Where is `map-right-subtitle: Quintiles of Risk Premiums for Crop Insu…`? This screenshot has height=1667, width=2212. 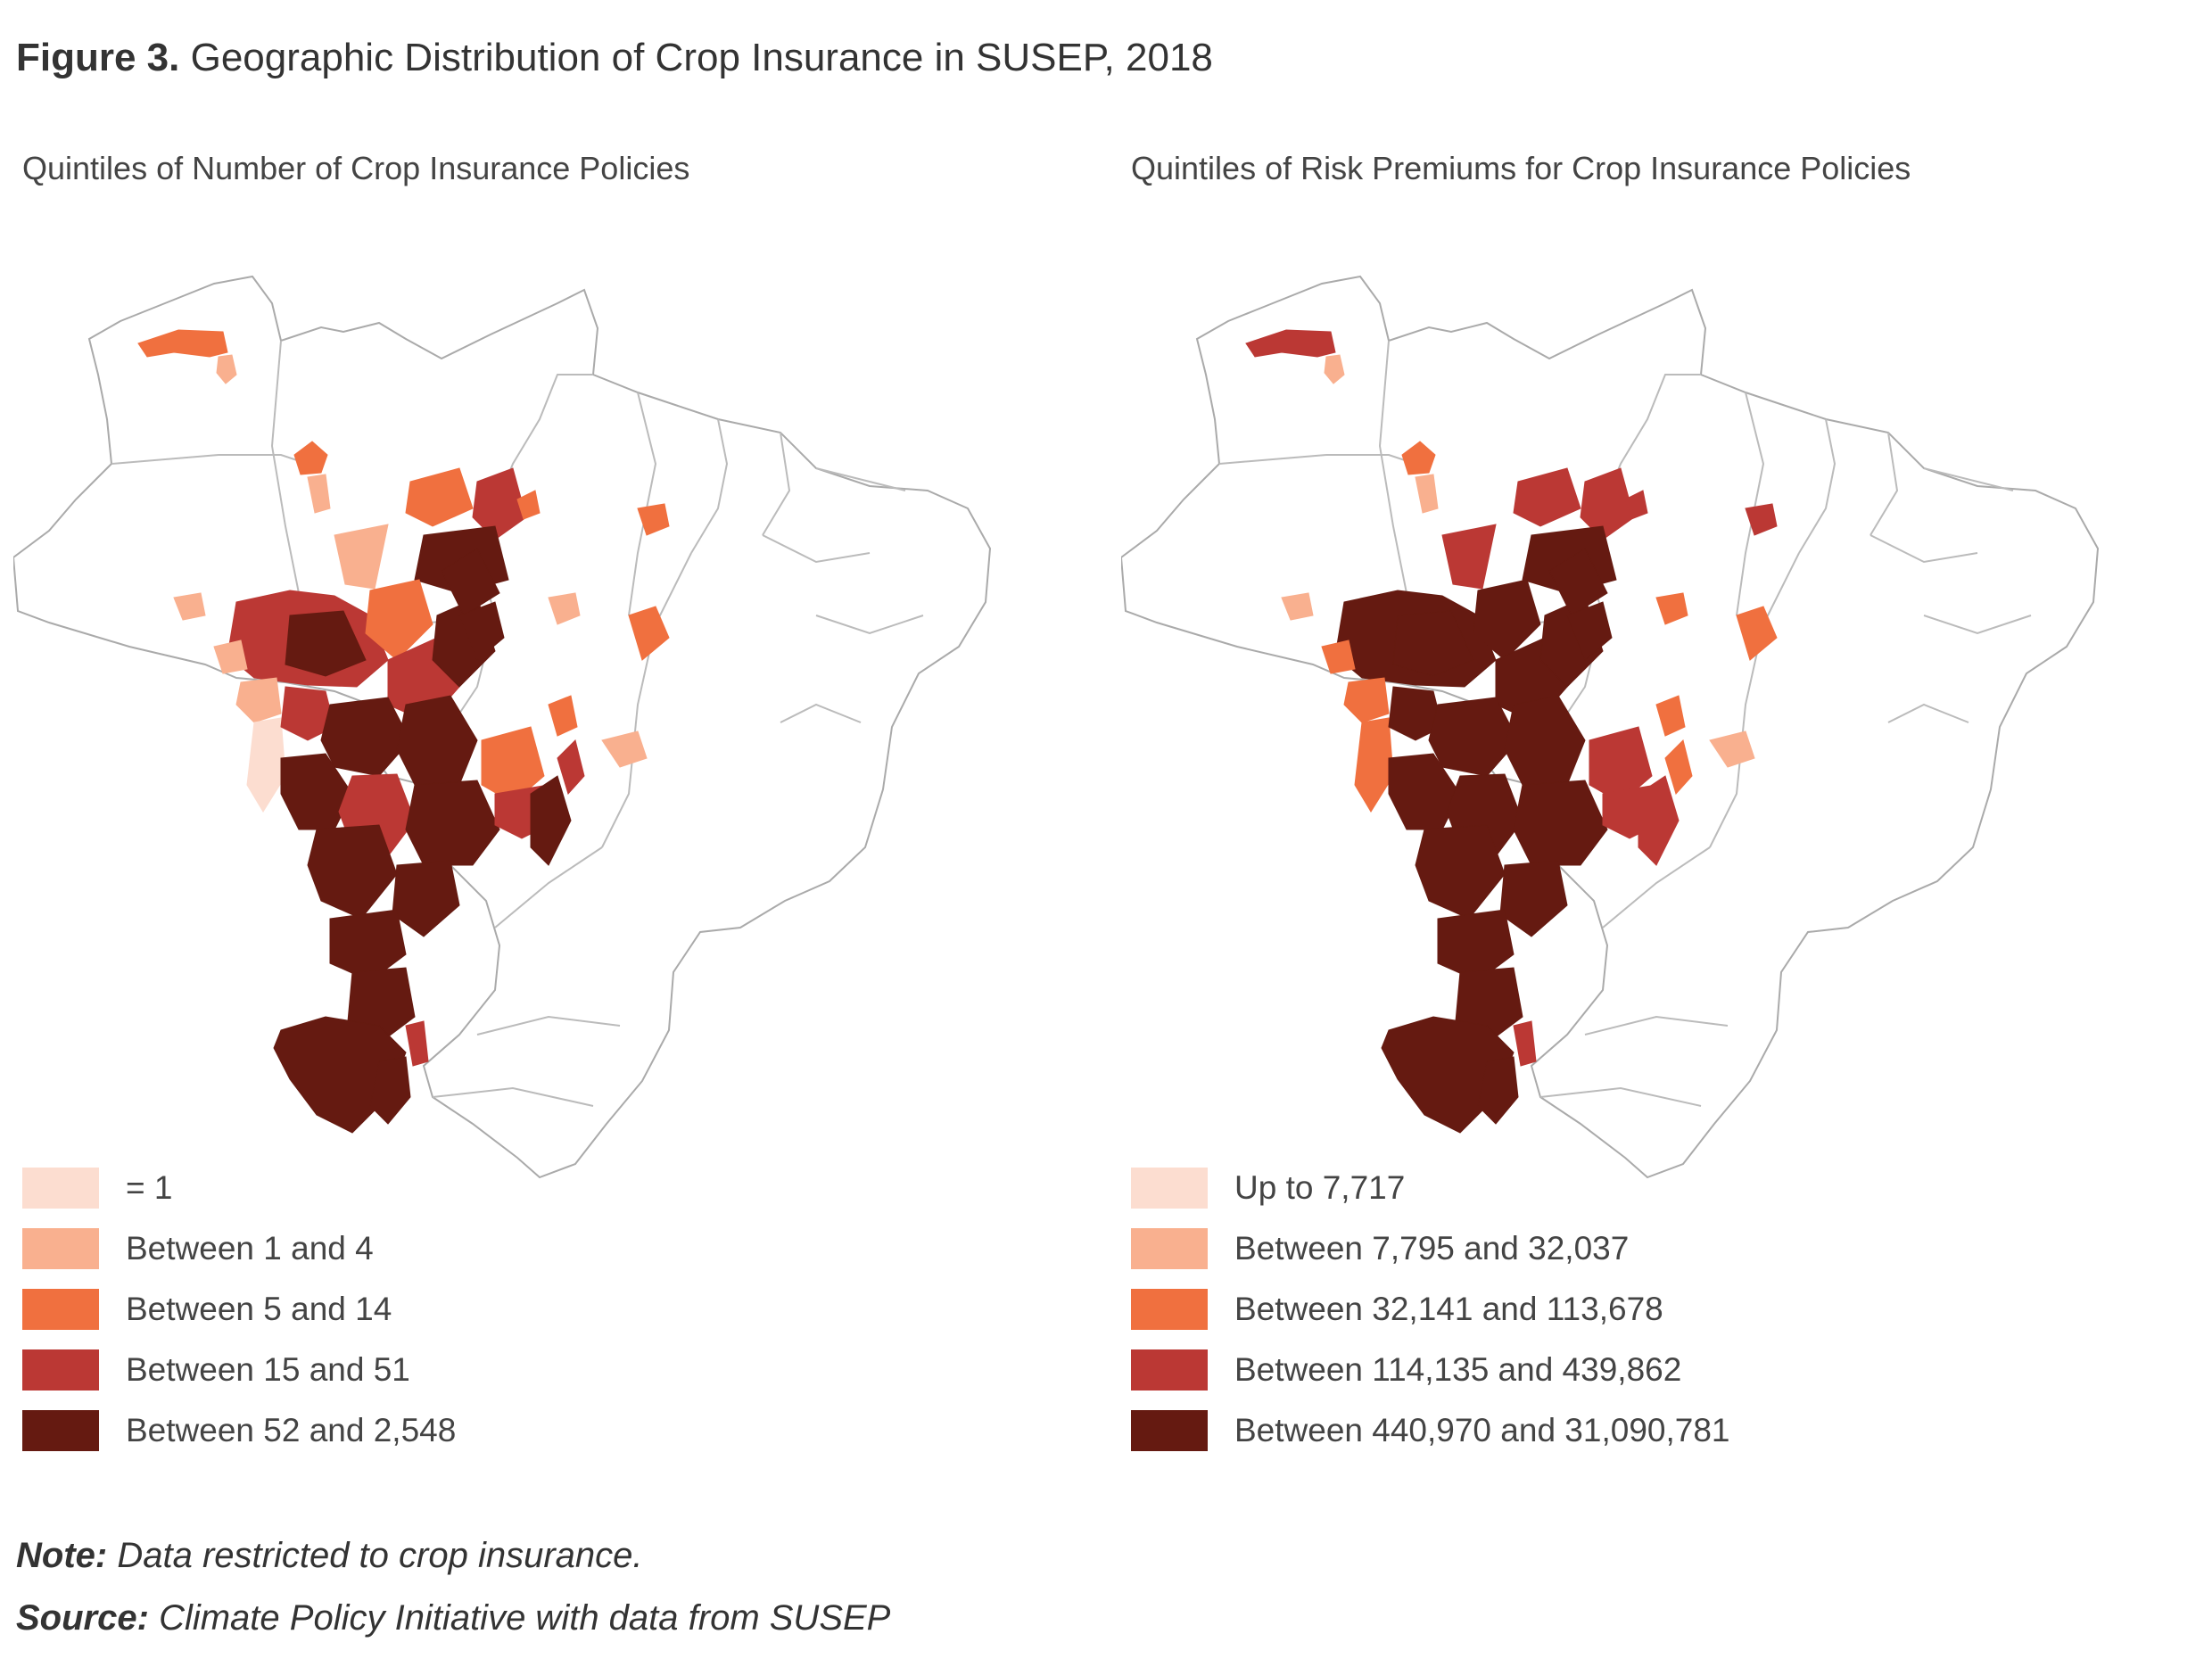
map-right-subtitle: Quintiles of Risk Premiums for Crop Insu… is located at coordinates (1521, 168).